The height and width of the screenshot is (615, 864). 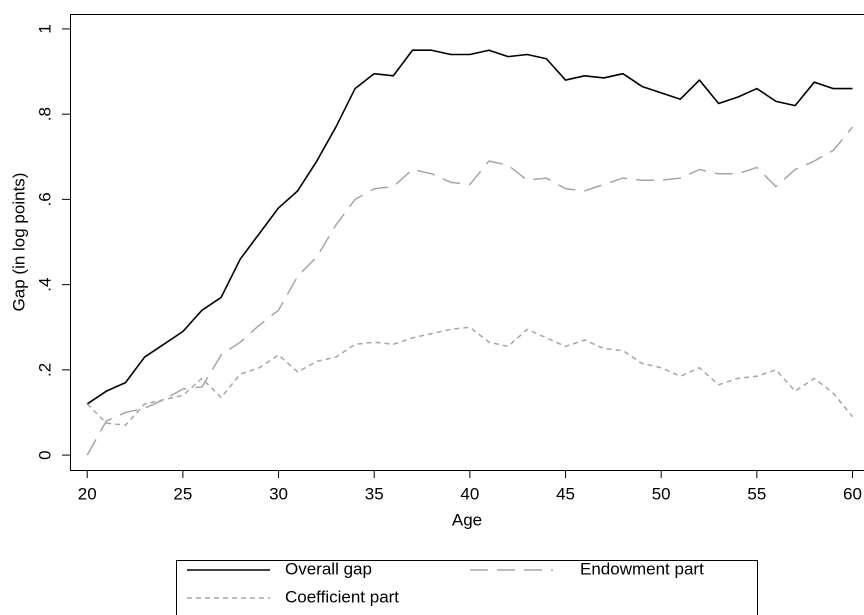 I want to click on y-tick-label: .6, so click(x=44, y=199).